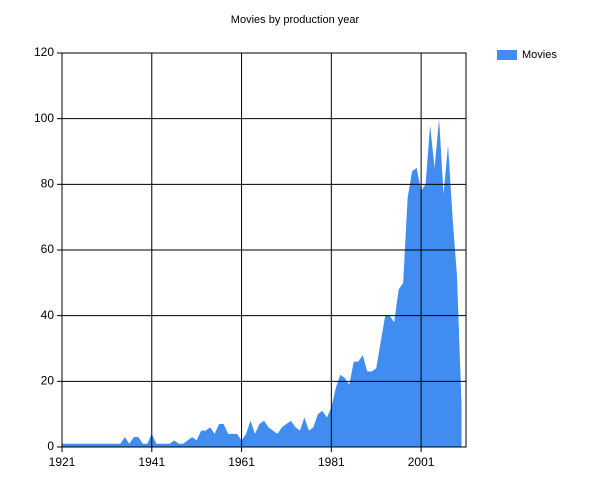 The width and height of the screenshot is (591, 496). What do you see at coordinates (48, 249) in the screenshot?
I see `y-tick-label: 60` at bounding box center [48, 249].